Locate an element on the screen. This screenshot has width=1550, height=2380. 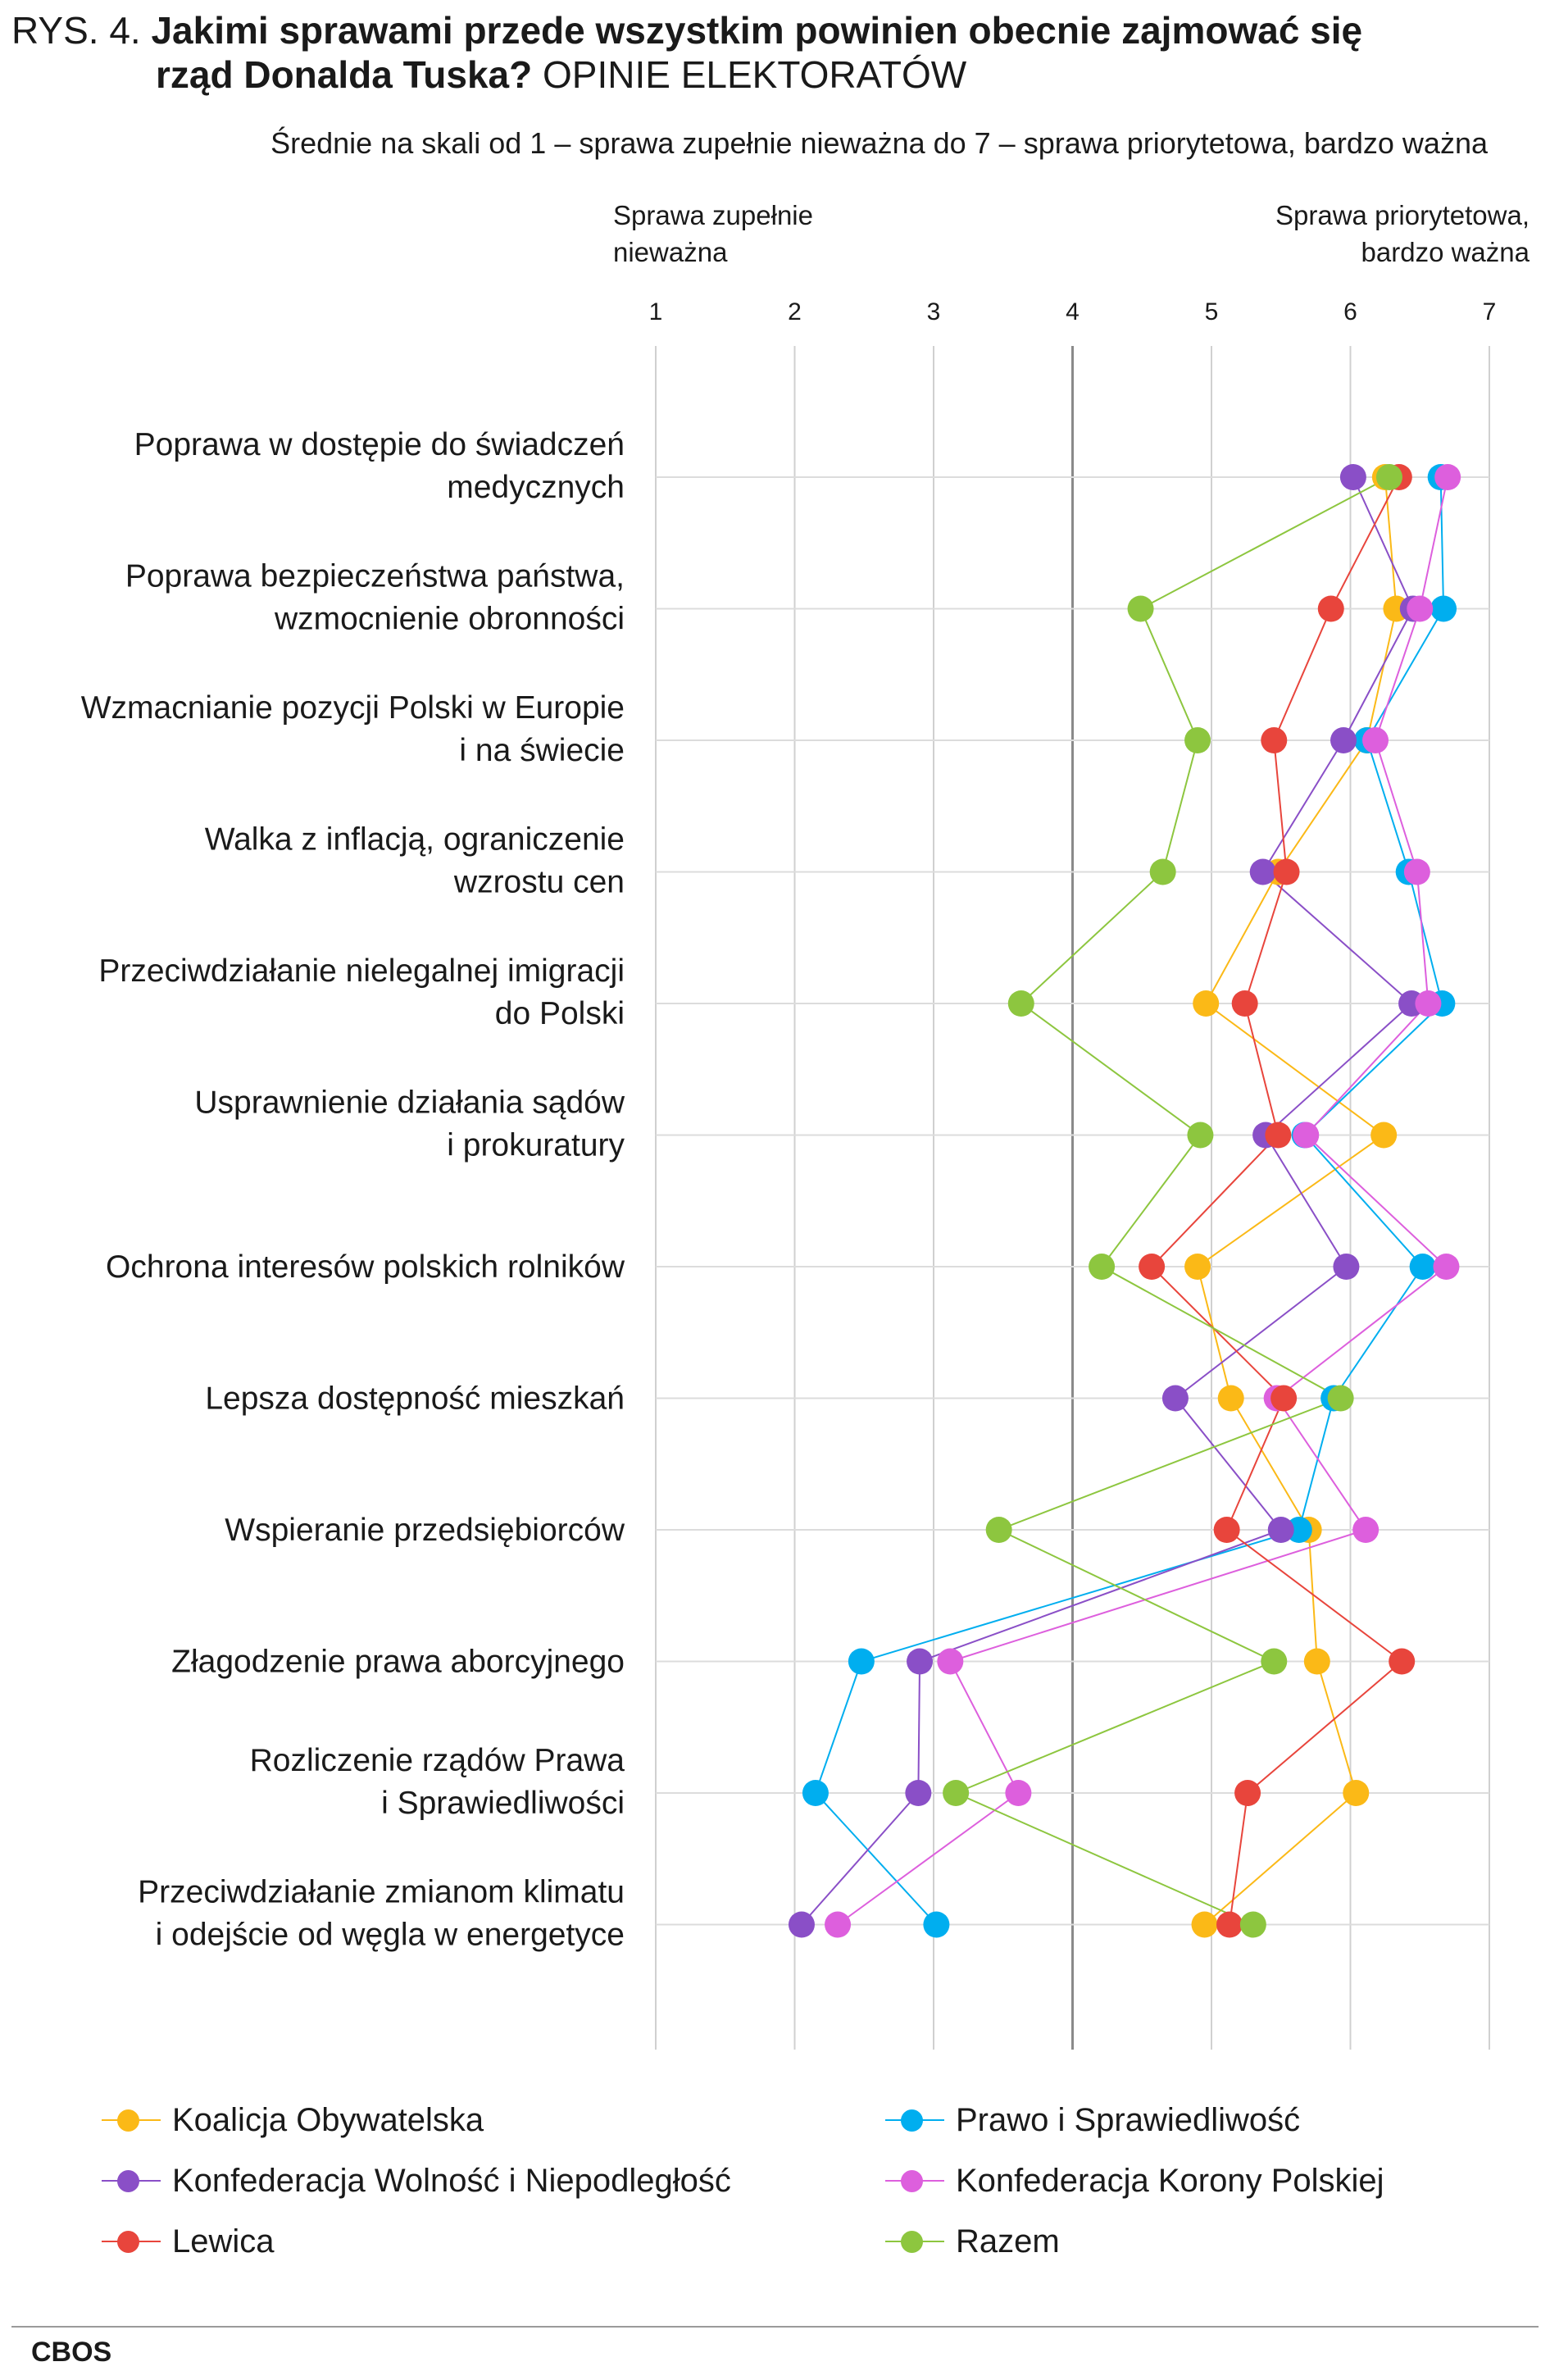
category-label-line: Wspieranie przedsiębiorców is located at coordinates (425, 1531).